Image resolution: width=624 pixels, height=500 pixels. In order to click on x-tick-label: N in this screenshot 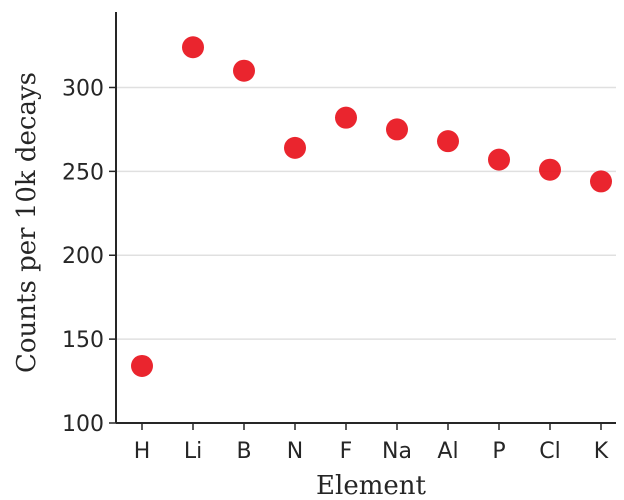, I will do `click(295, 451)`.